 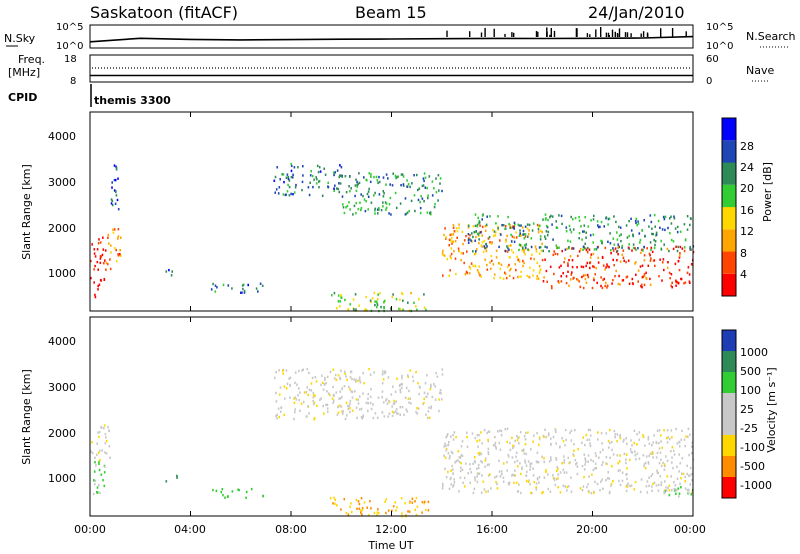 What do you see at coordinates (712, 59) in the screenshot?
I see `freq-right-tick-top: 60` at bounding box center [712, 59].